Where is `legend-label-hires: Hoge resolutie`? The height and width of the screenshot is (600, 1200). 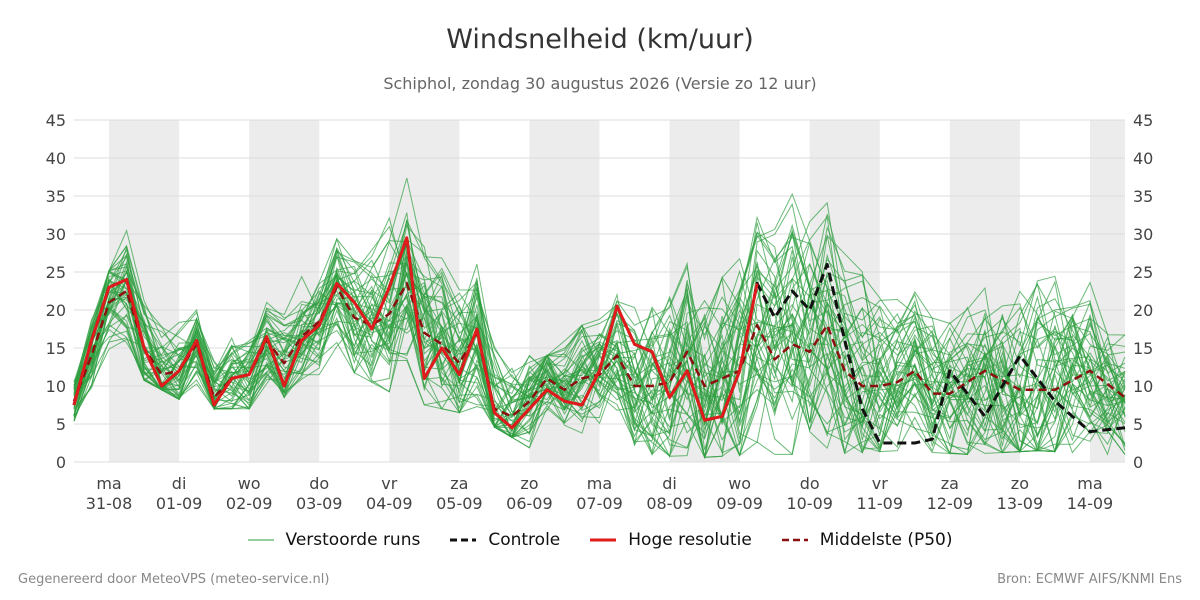
legend-label-hires: Hoge resolutie is located at coordinates (690, 540).